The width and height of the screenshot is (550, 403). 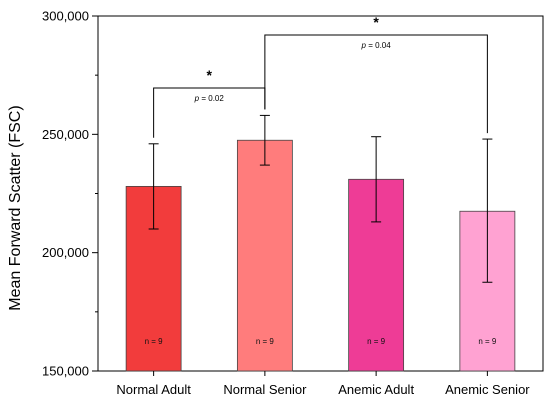 I want to click on y-tick-label: 200,000, so click(x=65, y=252).